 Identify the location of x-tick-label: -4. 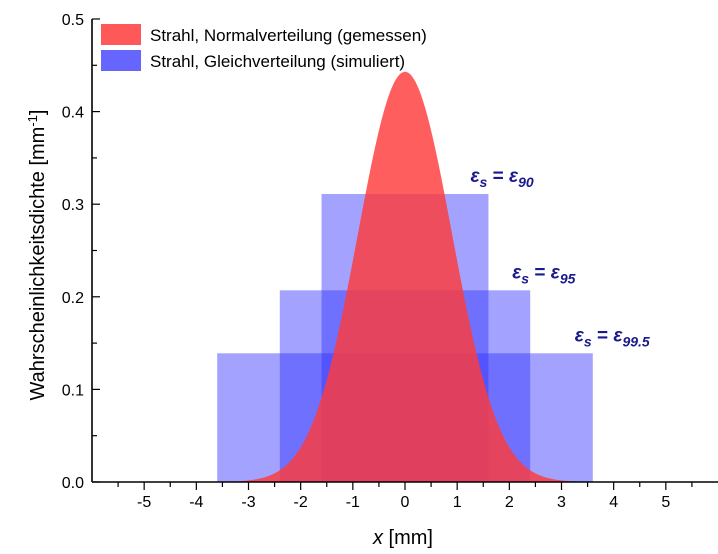
(196, 502).